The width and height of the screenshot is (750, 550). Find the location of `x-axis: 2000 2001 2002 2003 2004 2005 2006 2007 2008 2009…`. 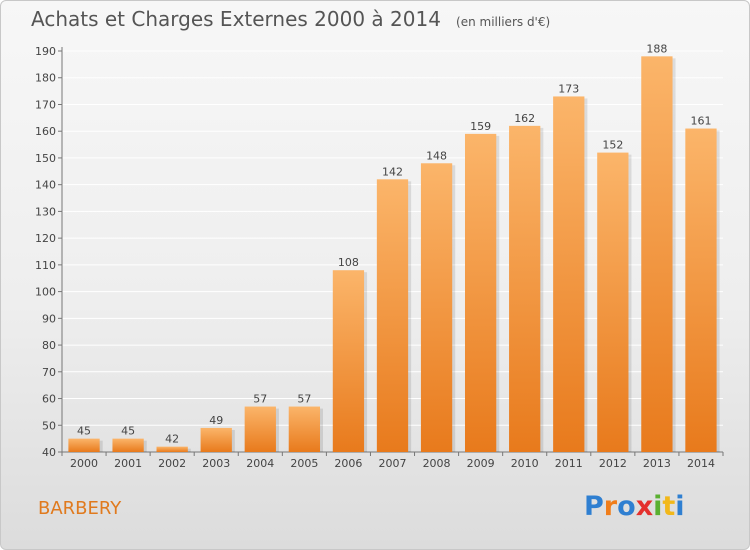

x-axis: 2000 2001 2002 2003 2004 2005 2006 2007 2008 2009… is located at coordinates (392, 461).